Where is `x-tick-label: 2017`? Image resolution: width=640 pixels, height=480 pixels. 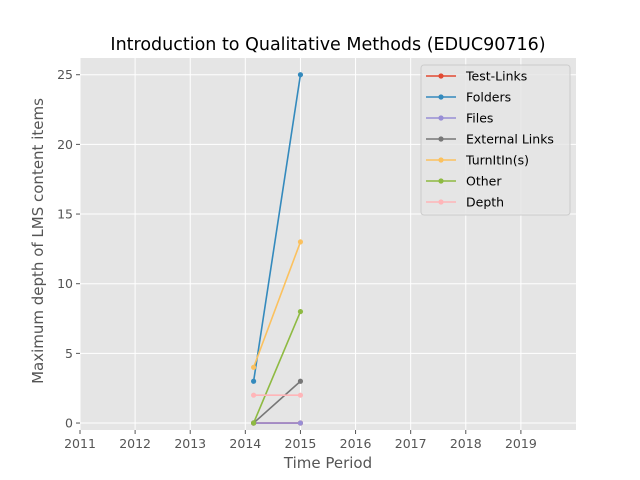 x-tick-label: 2017 is located at coordinates (411, 443).